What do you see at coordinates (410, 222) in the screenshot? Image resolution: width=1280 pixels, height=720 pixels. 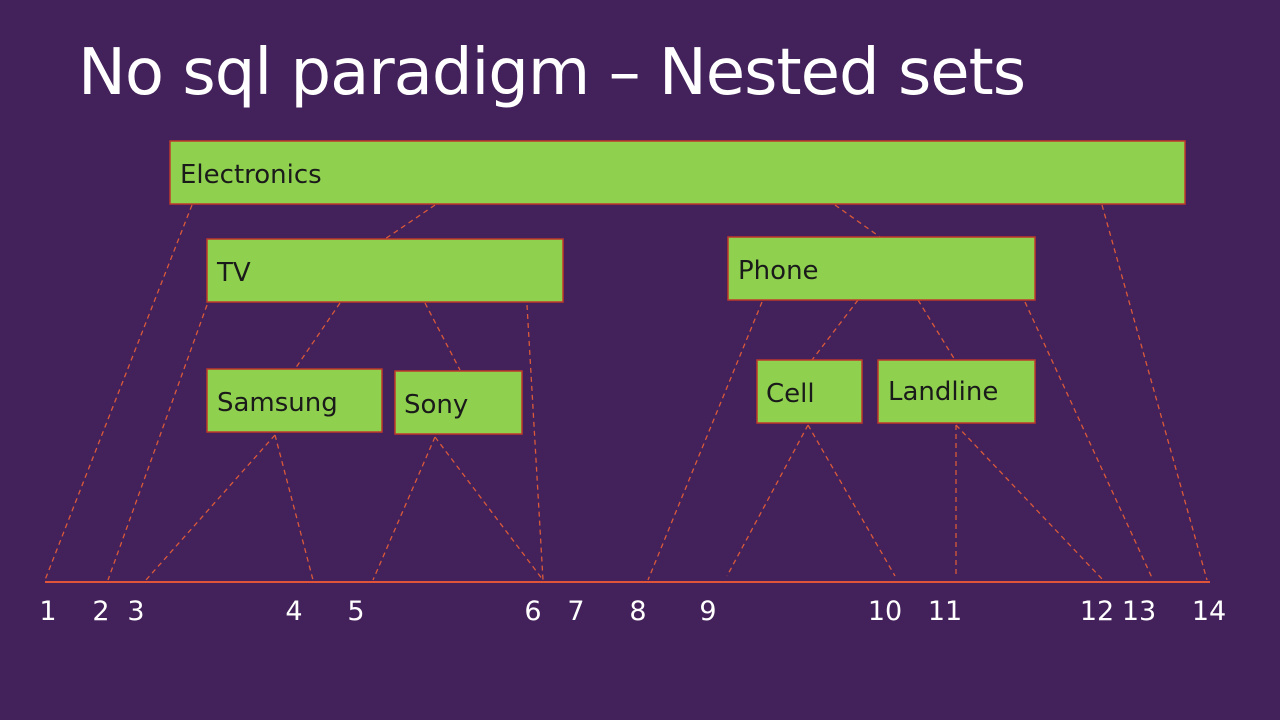 I see `connector-electronics-tv` at bounding box center [410, 222].